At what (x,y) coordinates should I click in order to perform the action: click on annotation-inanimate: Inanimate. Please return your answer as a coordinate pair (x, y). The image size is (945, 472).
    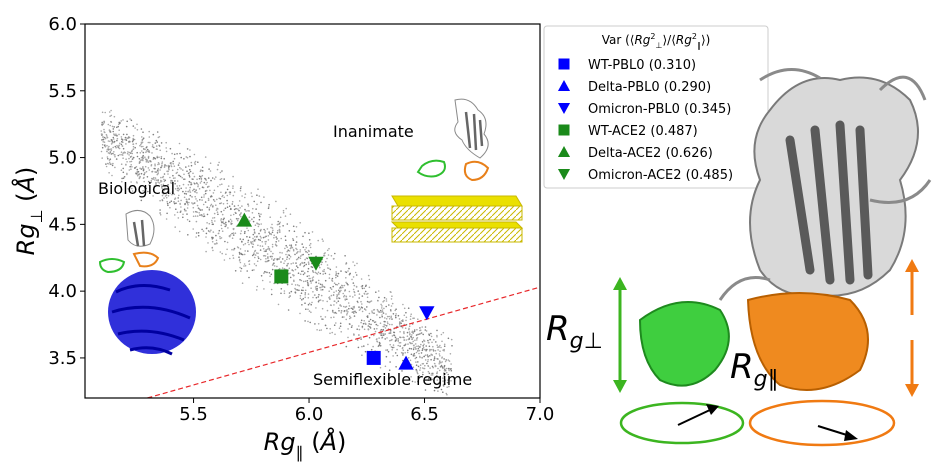
    Looking at the image, I should click on (373, 131).